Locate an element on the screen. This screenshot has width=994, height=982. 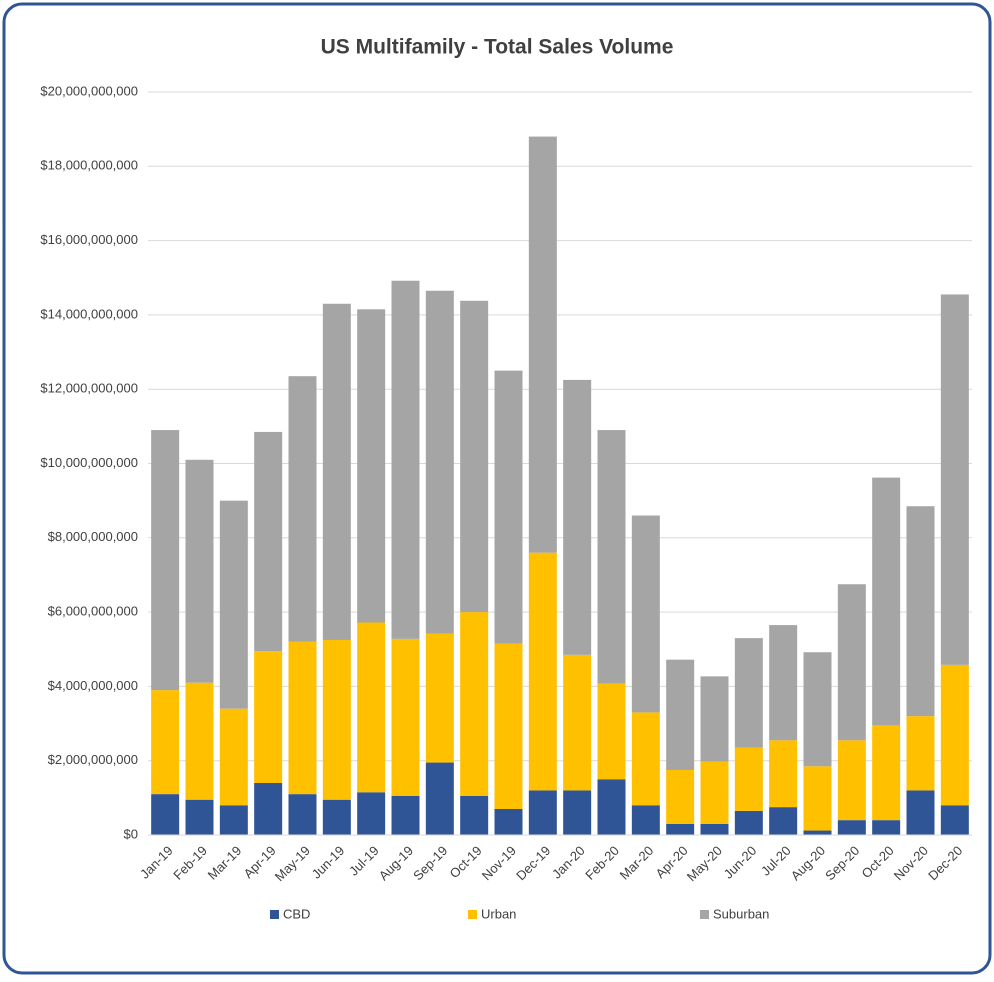
legend-label: Urban is located at coordinates (498, 913).